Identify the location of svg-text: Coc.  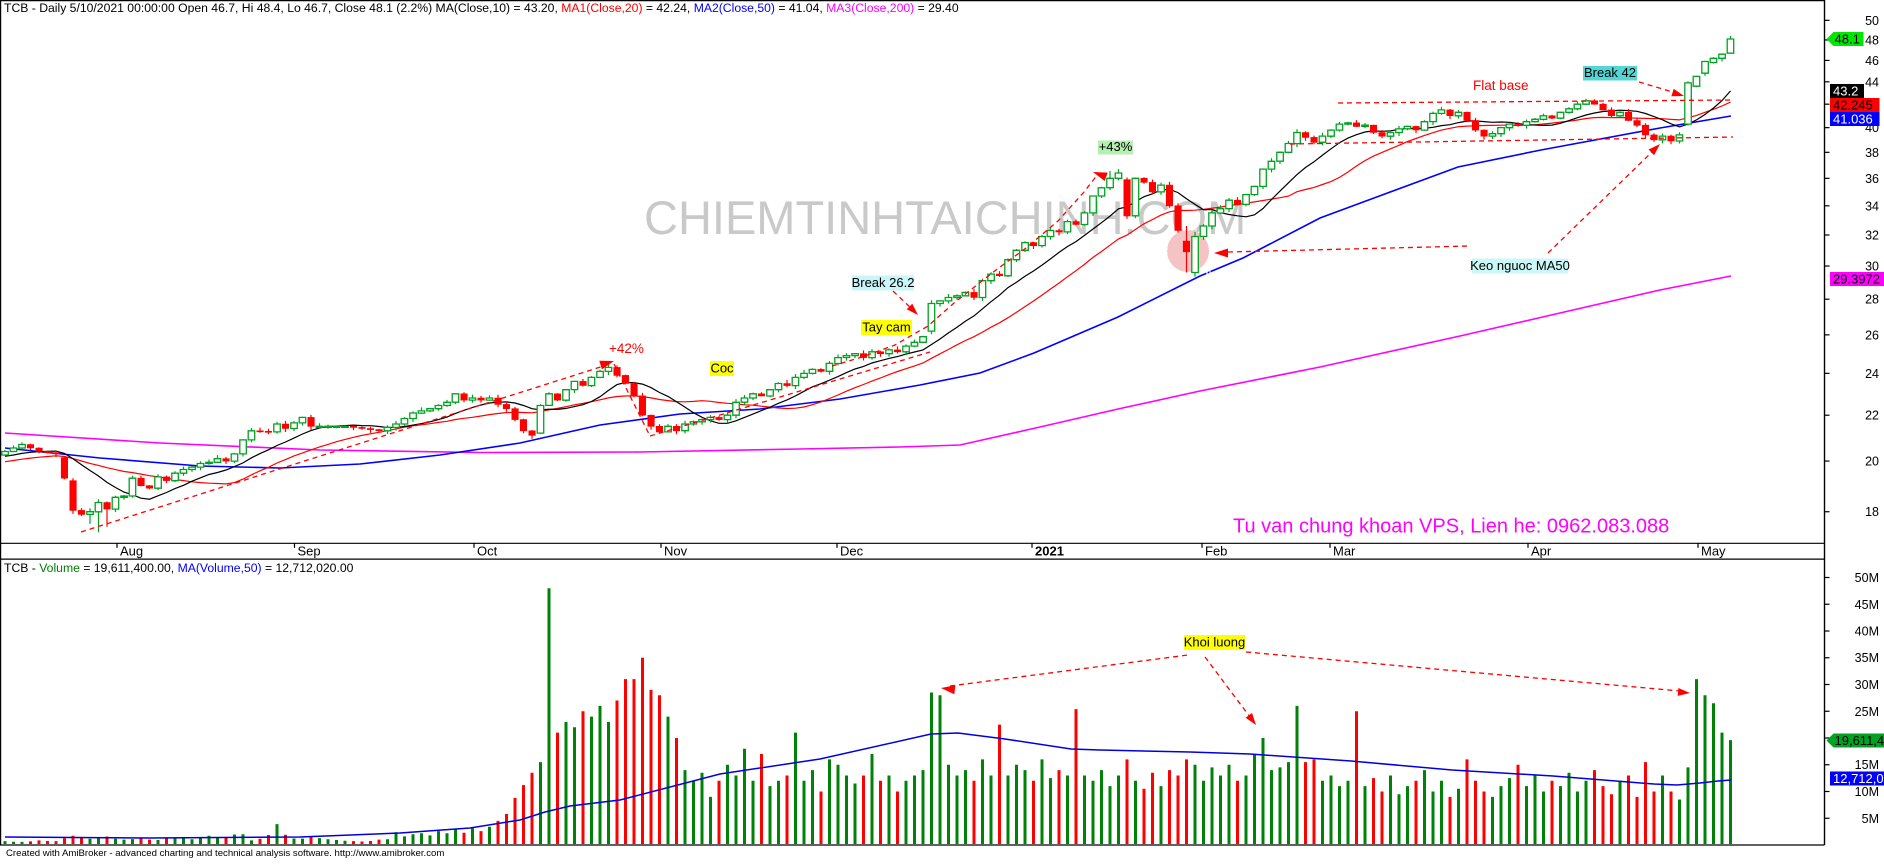
(722, 368).